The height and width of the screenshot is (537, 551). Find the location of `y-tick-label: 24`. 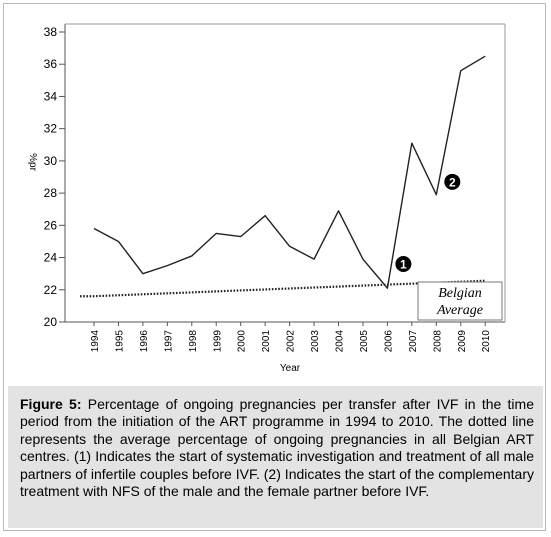

y-tick-label: 24 is located at coordinates (51, 258).